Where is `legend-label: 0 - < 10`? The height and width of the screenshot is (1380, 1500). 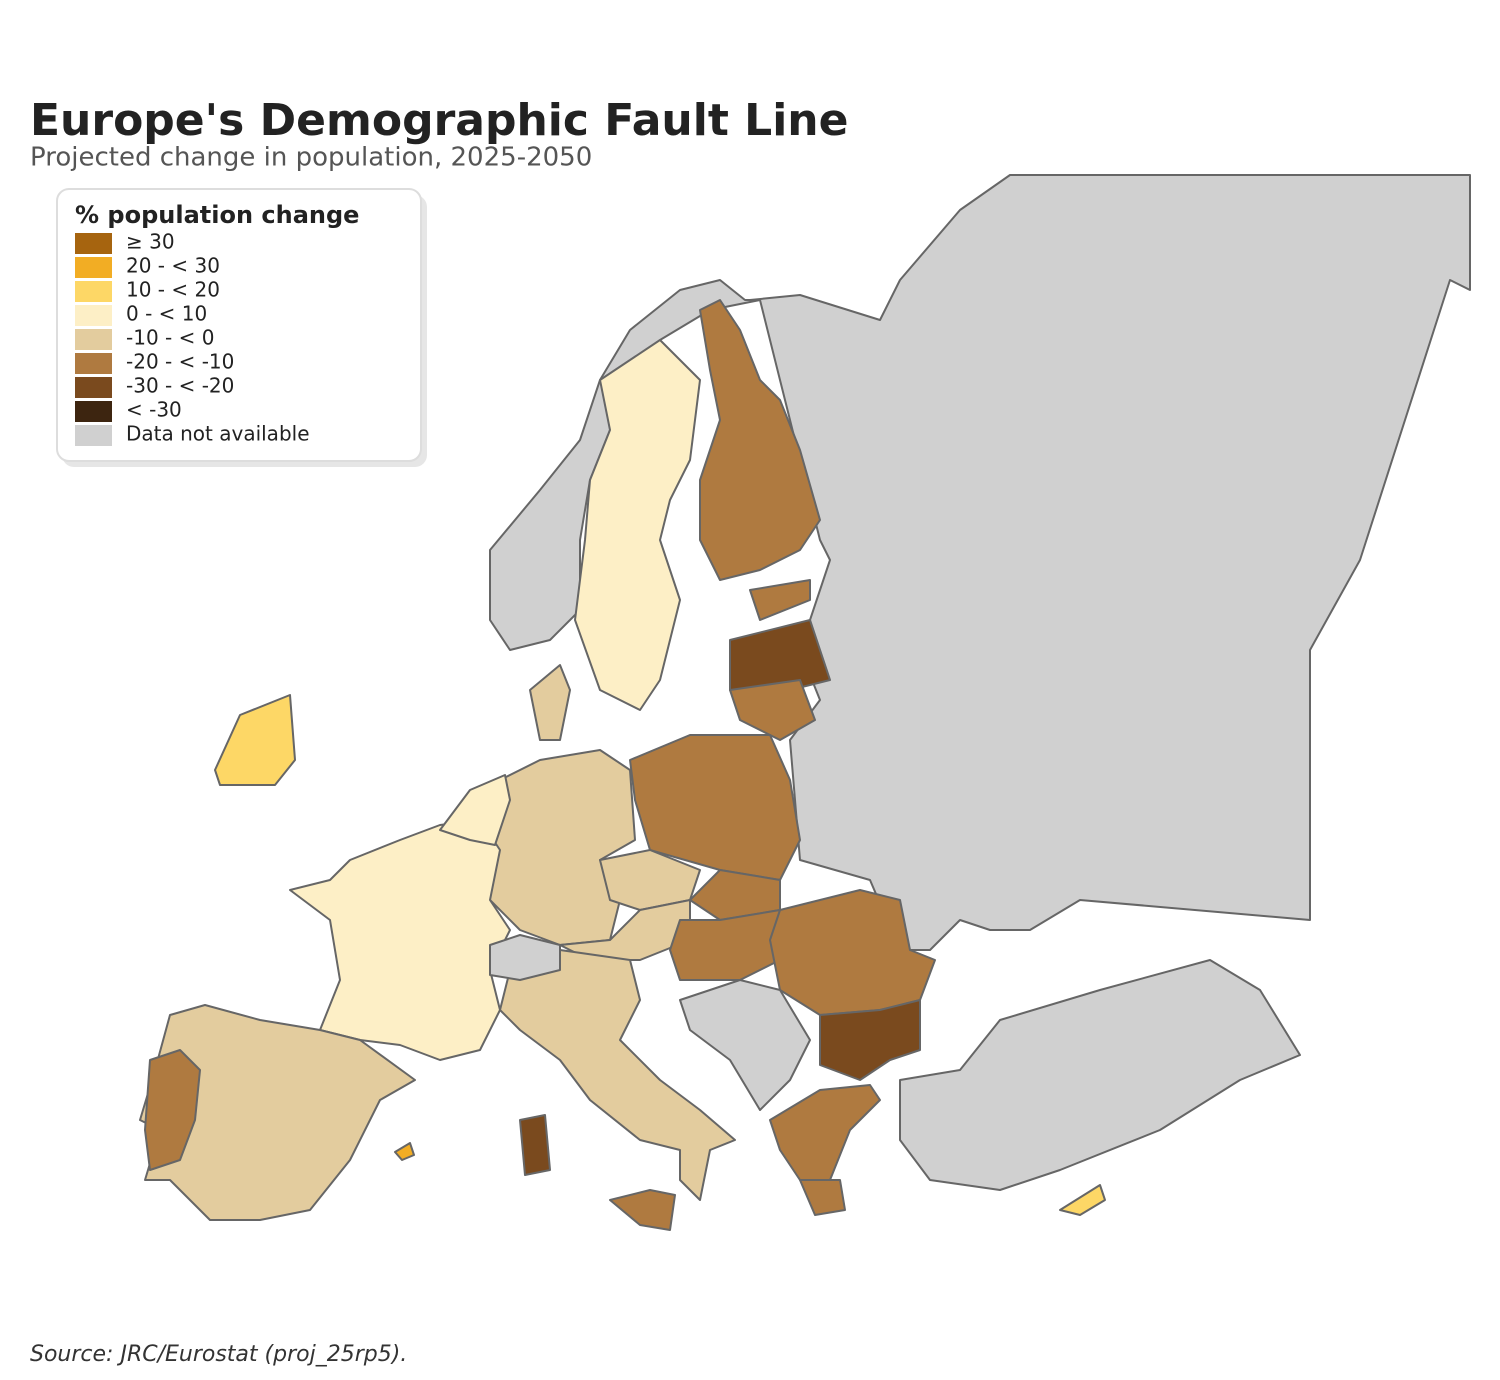 legend-label: 0 - < 10 is located at coordinates (166, 314).